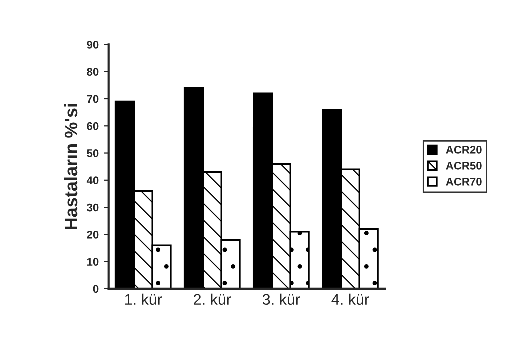 This screenshot has height=344, width=531. I want to click on x-tick-label: 2. kür, so click(213, 300).